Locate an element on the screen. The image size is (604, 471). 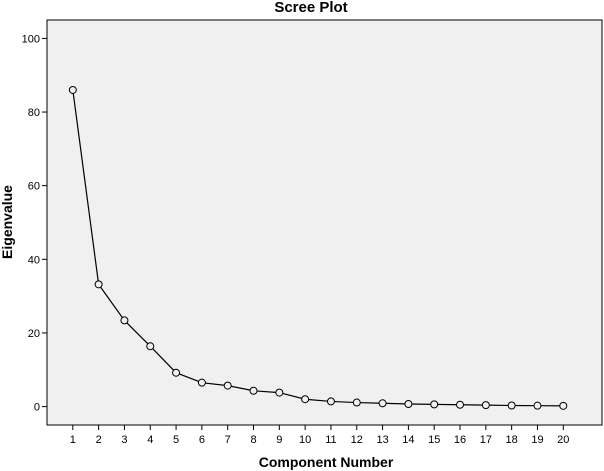
x-tick-label: 18 is located at coordinates (512, 440).